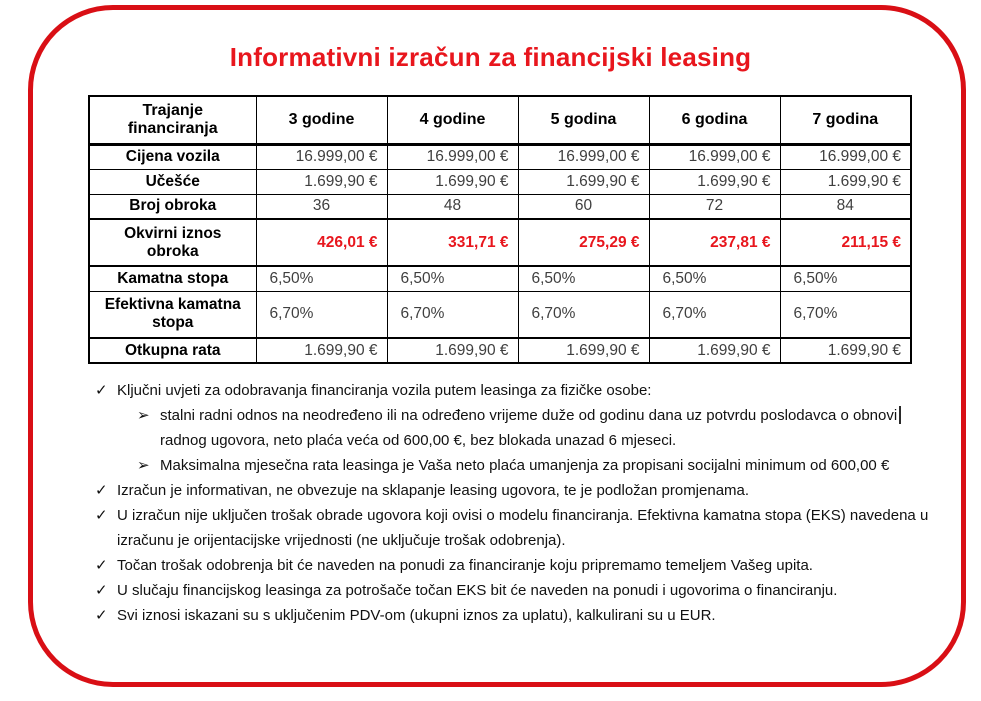 The height and width of the screenshot is (701, 981). I want to click on table-cell: 36, so click(321, 206).